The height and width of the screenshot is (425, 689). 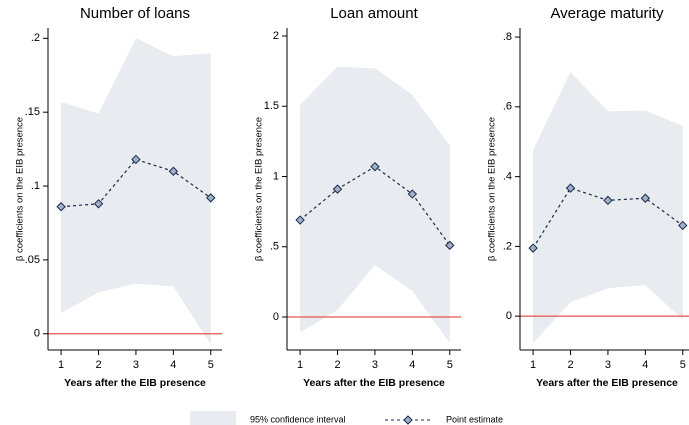 What do you see at coordinates (374, 13) in the screenshot?
I see `panel-title: Loan amount` at bounding box center [374, 13].